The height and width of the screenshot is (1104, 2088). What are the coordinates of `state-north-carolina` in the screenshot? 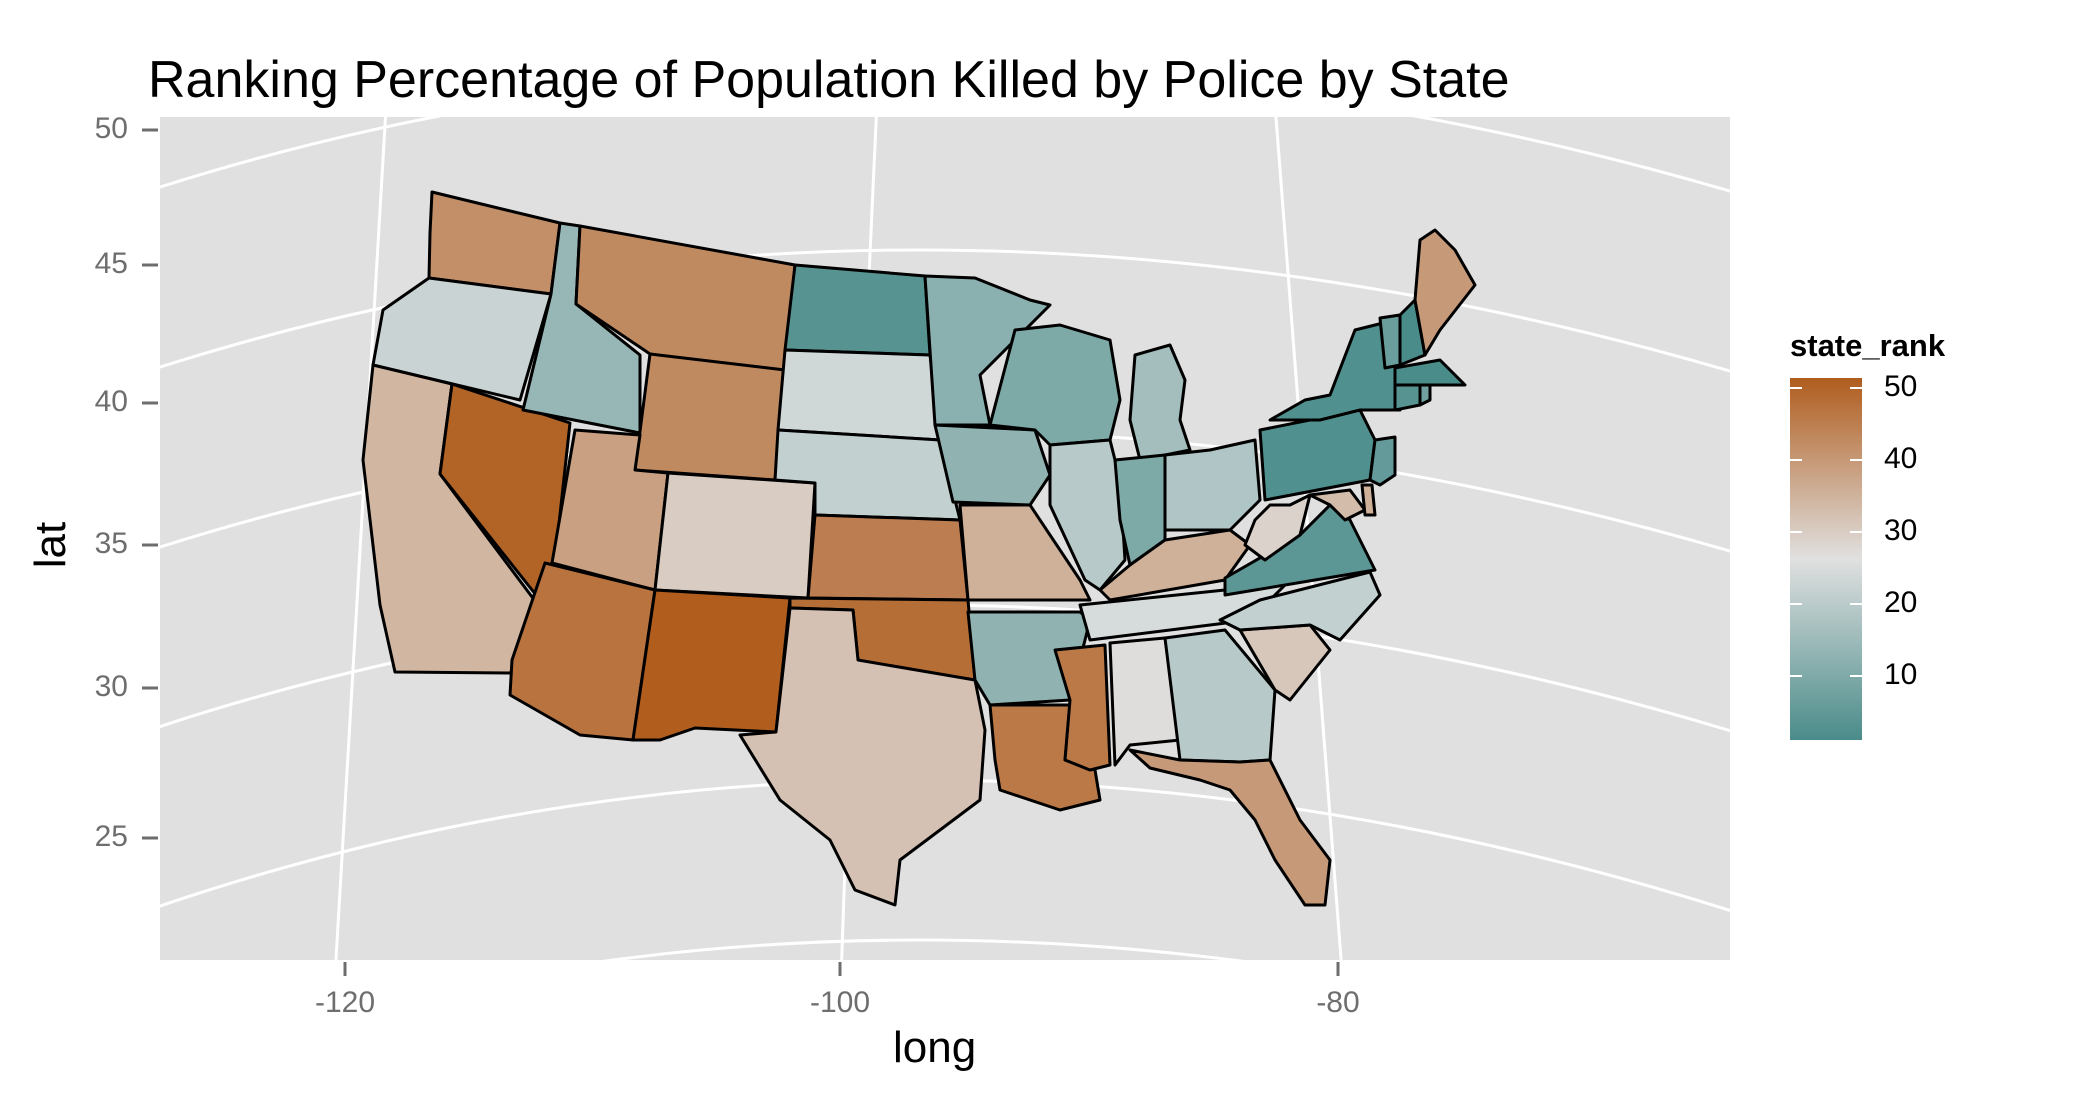 It's located at (1300, 606).